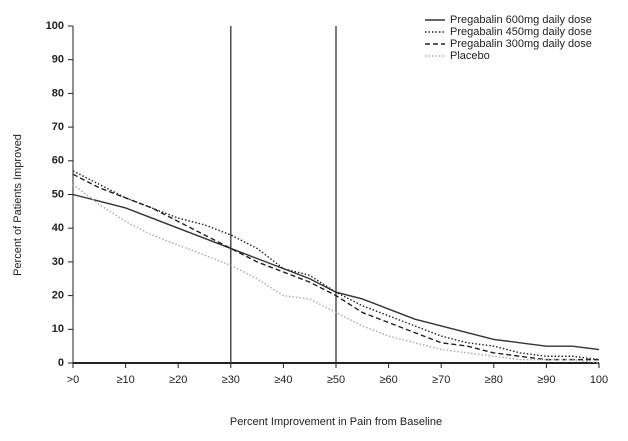 The height and width of the screenshot is (441, 628). What do you see at coordinates (599, 380) in the screenshot?
I see `x-tick-label: 100` at bounding box center [599, 380].